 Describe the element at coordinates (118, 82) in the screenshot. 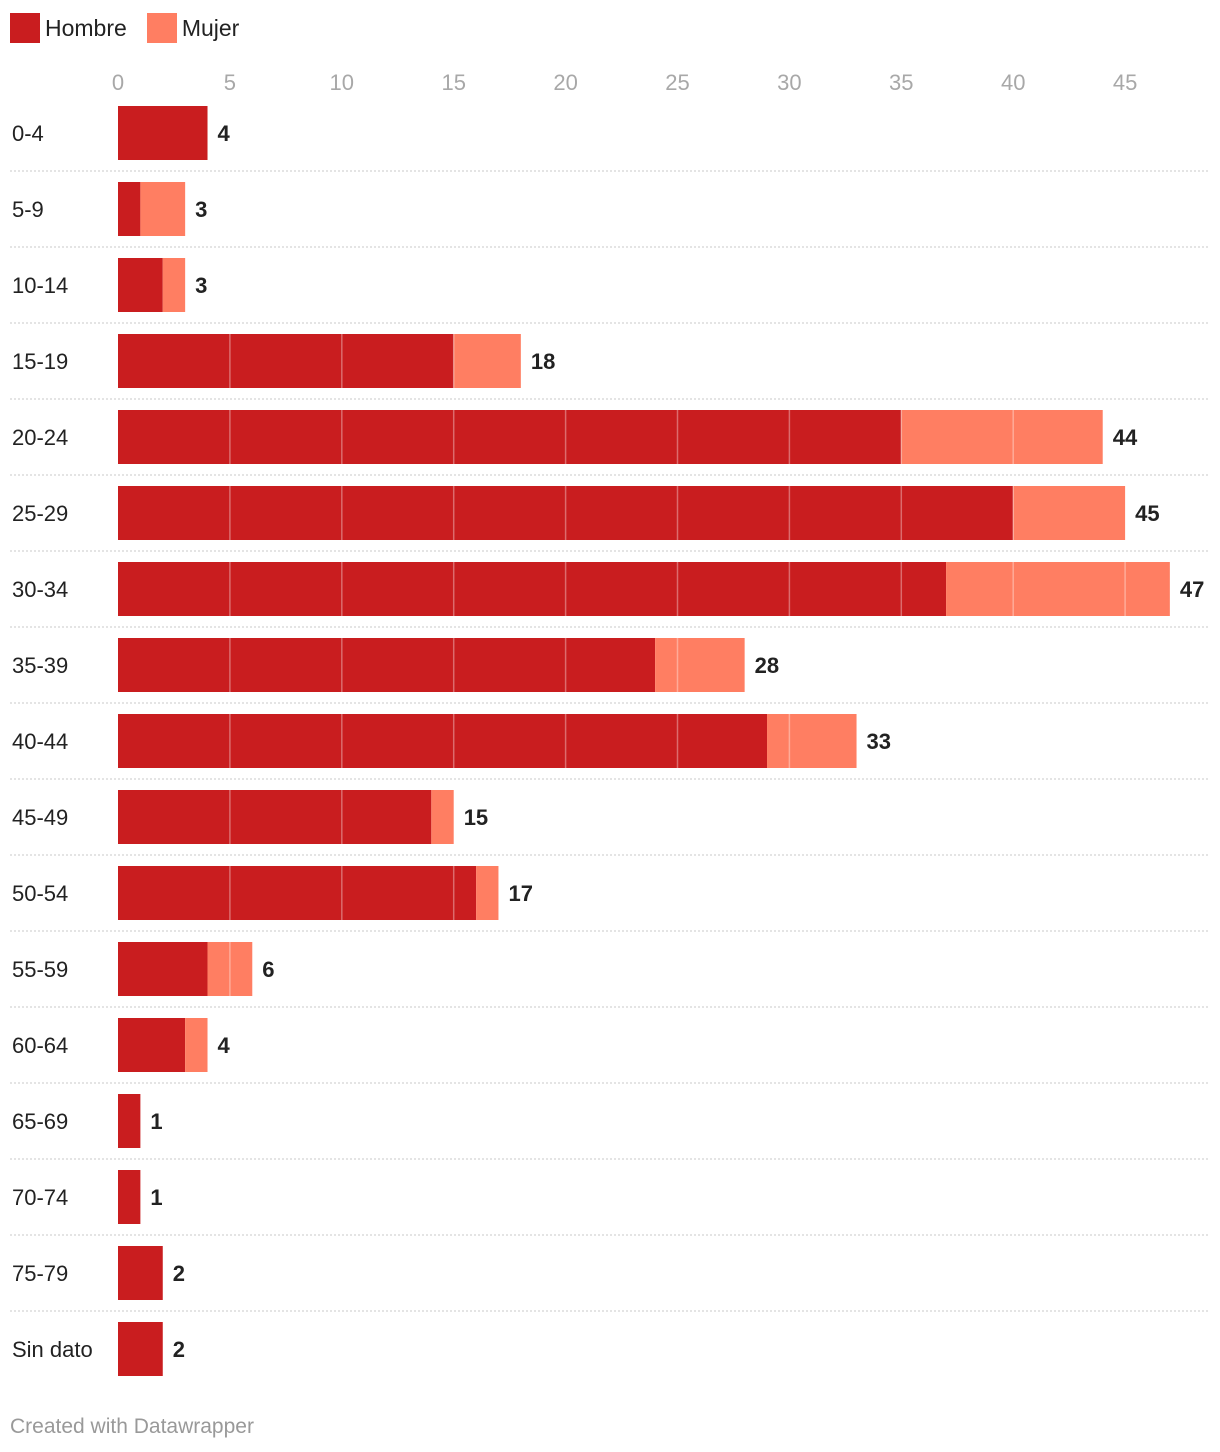

I see `x-tick-label-0: 0` at that location.